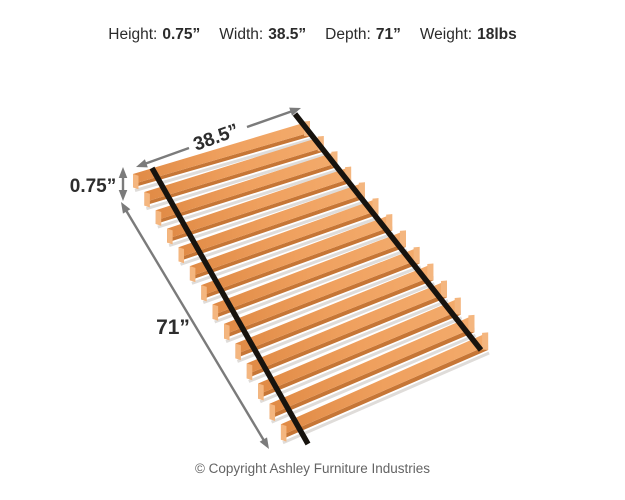 The image size is (625, 500). I want to click on spec-width-value: 38.5”, so click(287, 34).